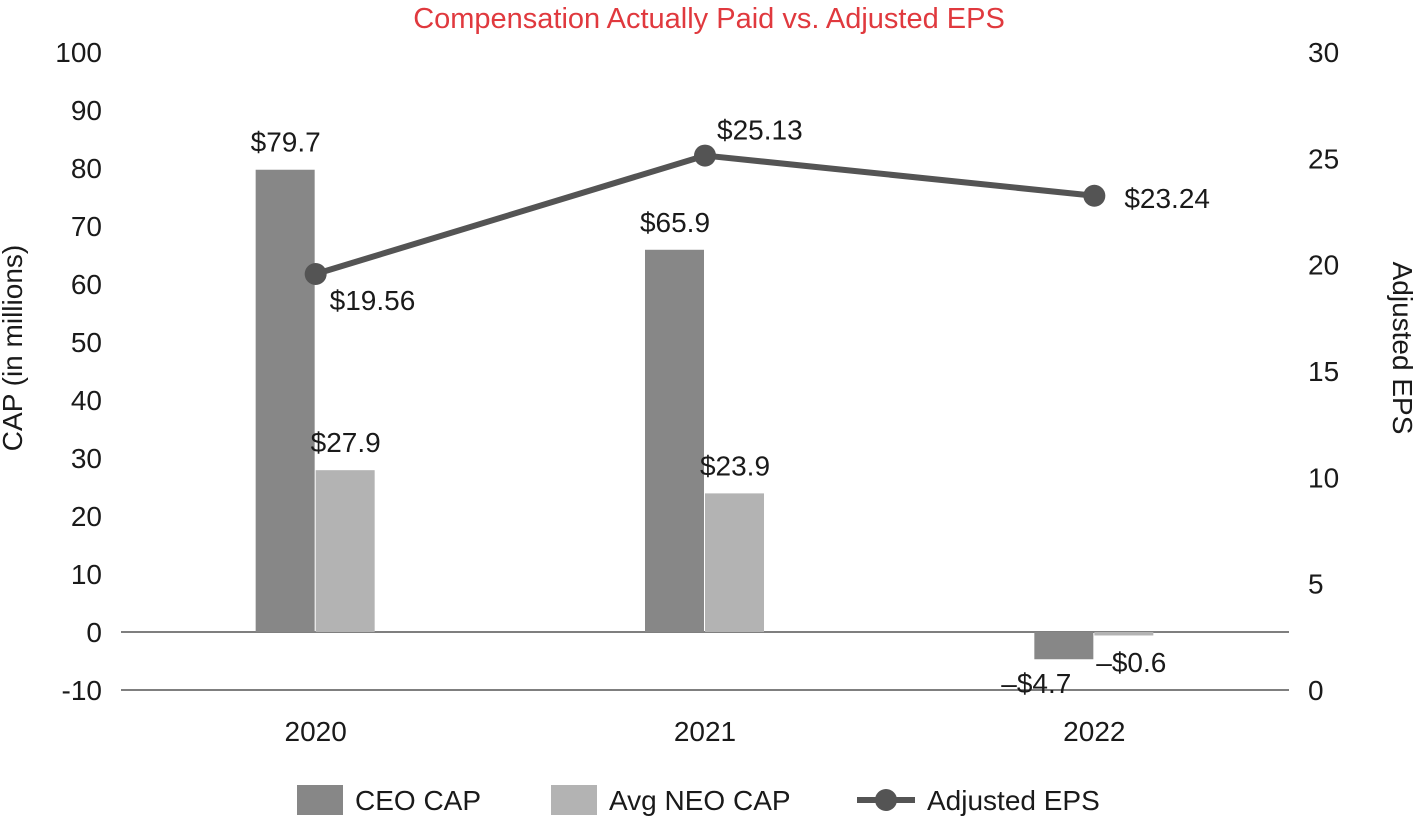  Describe the element at coordinates (705, 731) in the screenshot. I see `x-tick-label: 2021` at that location.